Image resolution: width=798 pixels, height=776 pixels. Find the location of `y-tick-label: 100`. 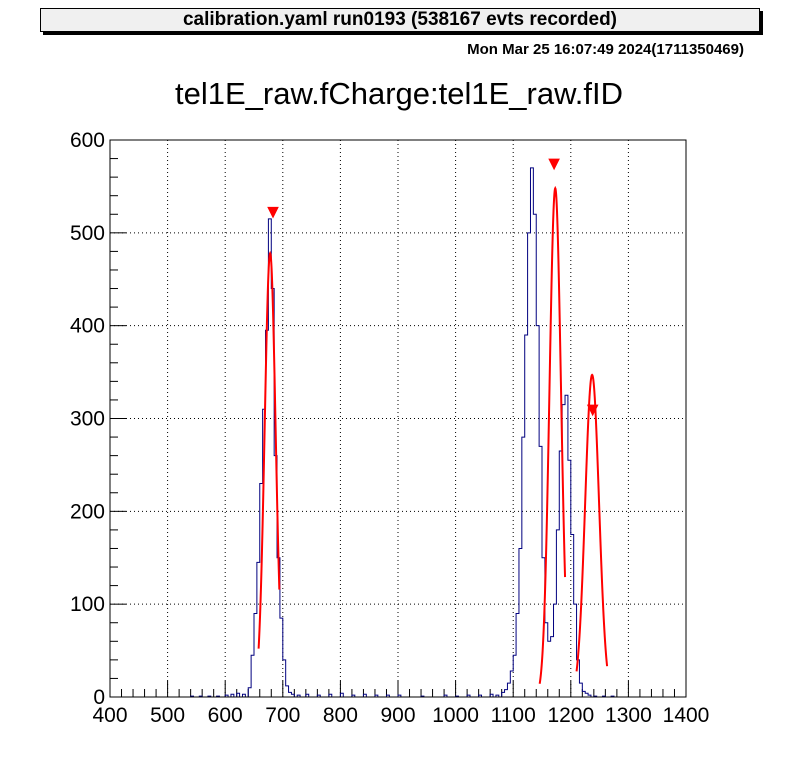

y-tick-label: 100 is located at coordinates (87, 604).